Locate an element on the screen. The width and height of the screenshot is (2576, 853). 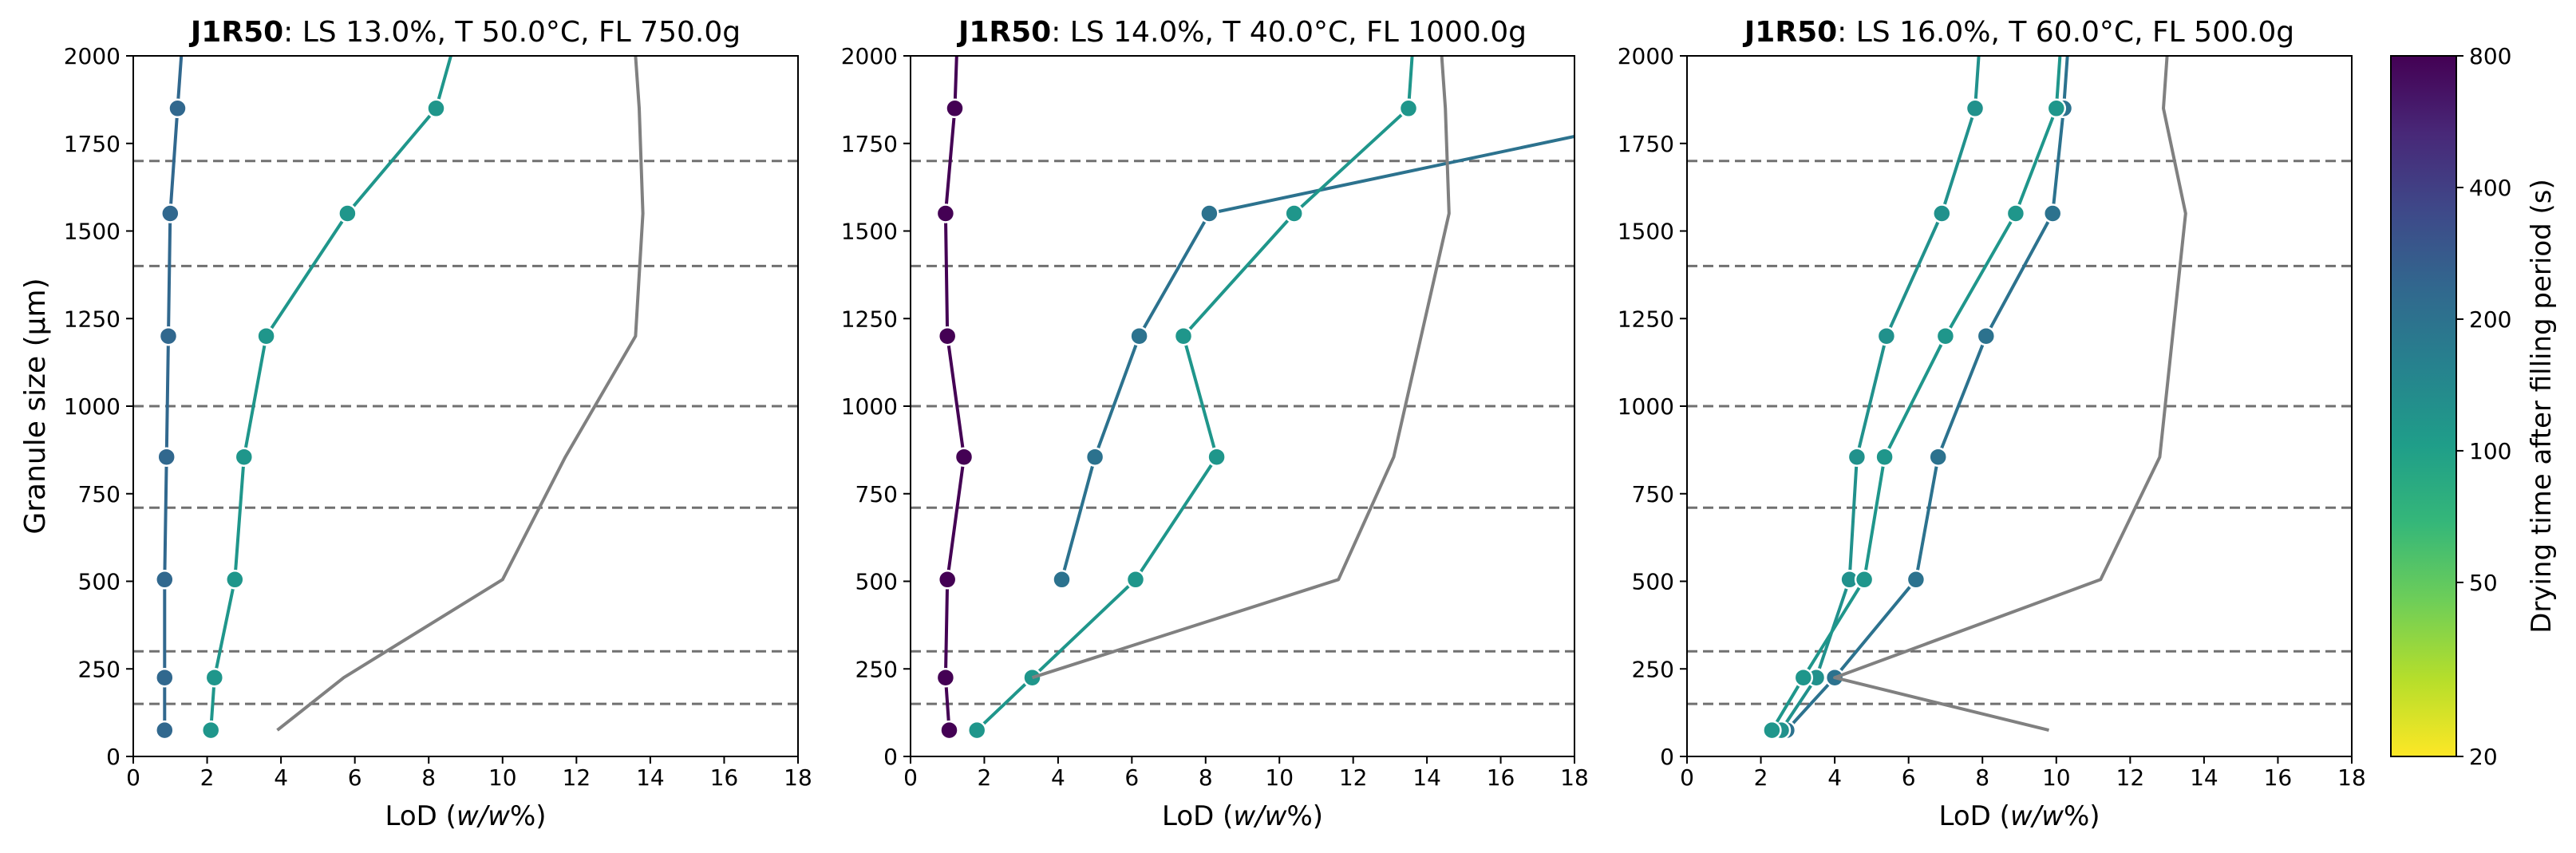
series-extension-line is located at coordinates (1391, 175).